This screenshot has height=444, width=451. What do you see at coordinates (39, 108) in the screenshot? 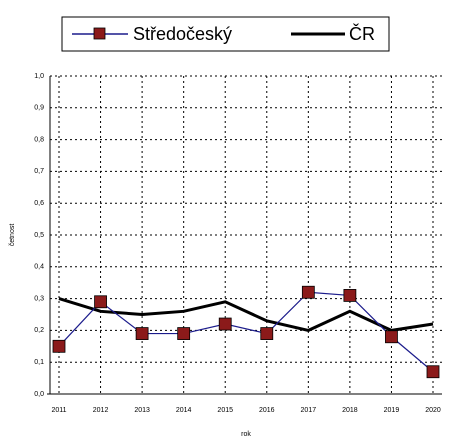
I see `y-tick-label: 0,9` at bounding box center [39, 108].